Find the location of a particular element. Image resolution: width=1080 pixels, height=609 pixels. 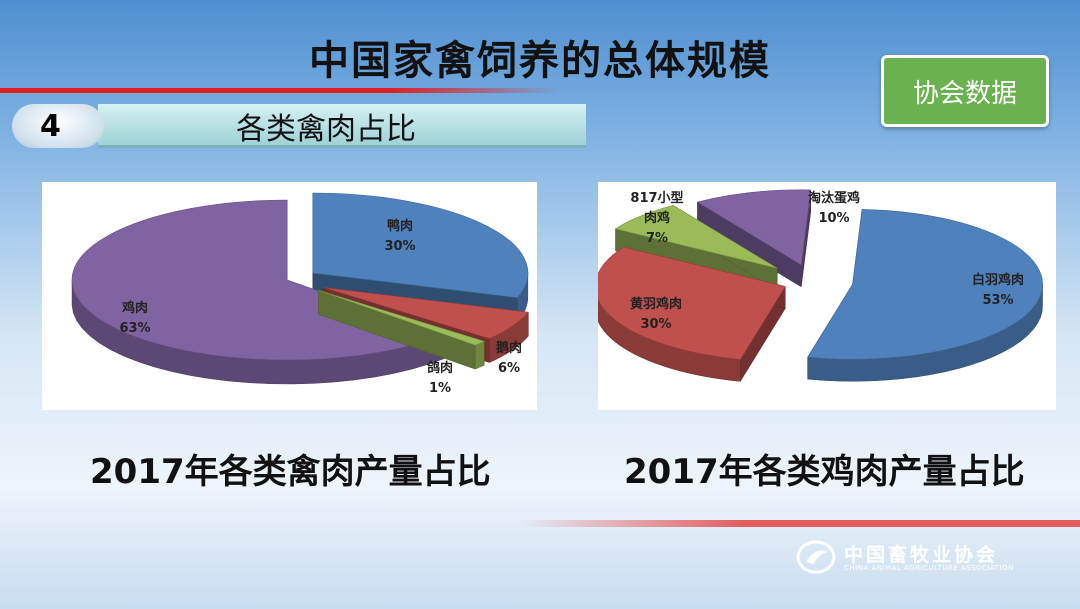

slice-label-1-2: 817小型肉鸡 7% is located at coordinates (656, 218).